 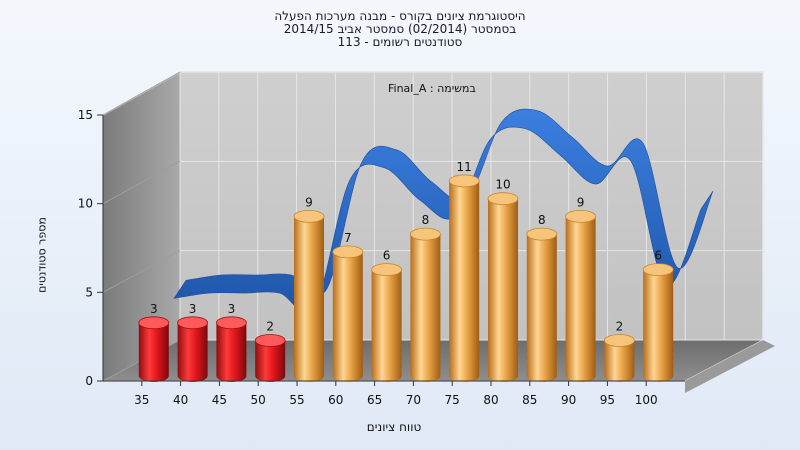 I want to click on x-tick-label: 100, so click(x=646, y=400).